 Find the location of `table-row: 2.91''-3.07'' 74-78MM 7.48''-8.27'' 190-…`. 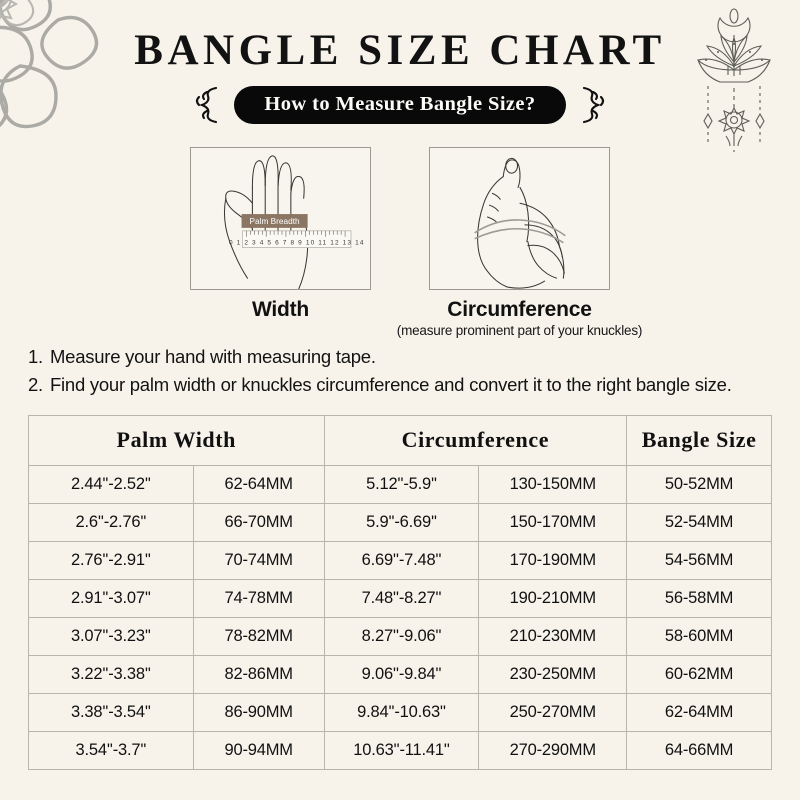

table-row: 2.91''-3.07'' 74-78MM 7.48''-8.27'' 190-… is located at coordinates (400, 598).